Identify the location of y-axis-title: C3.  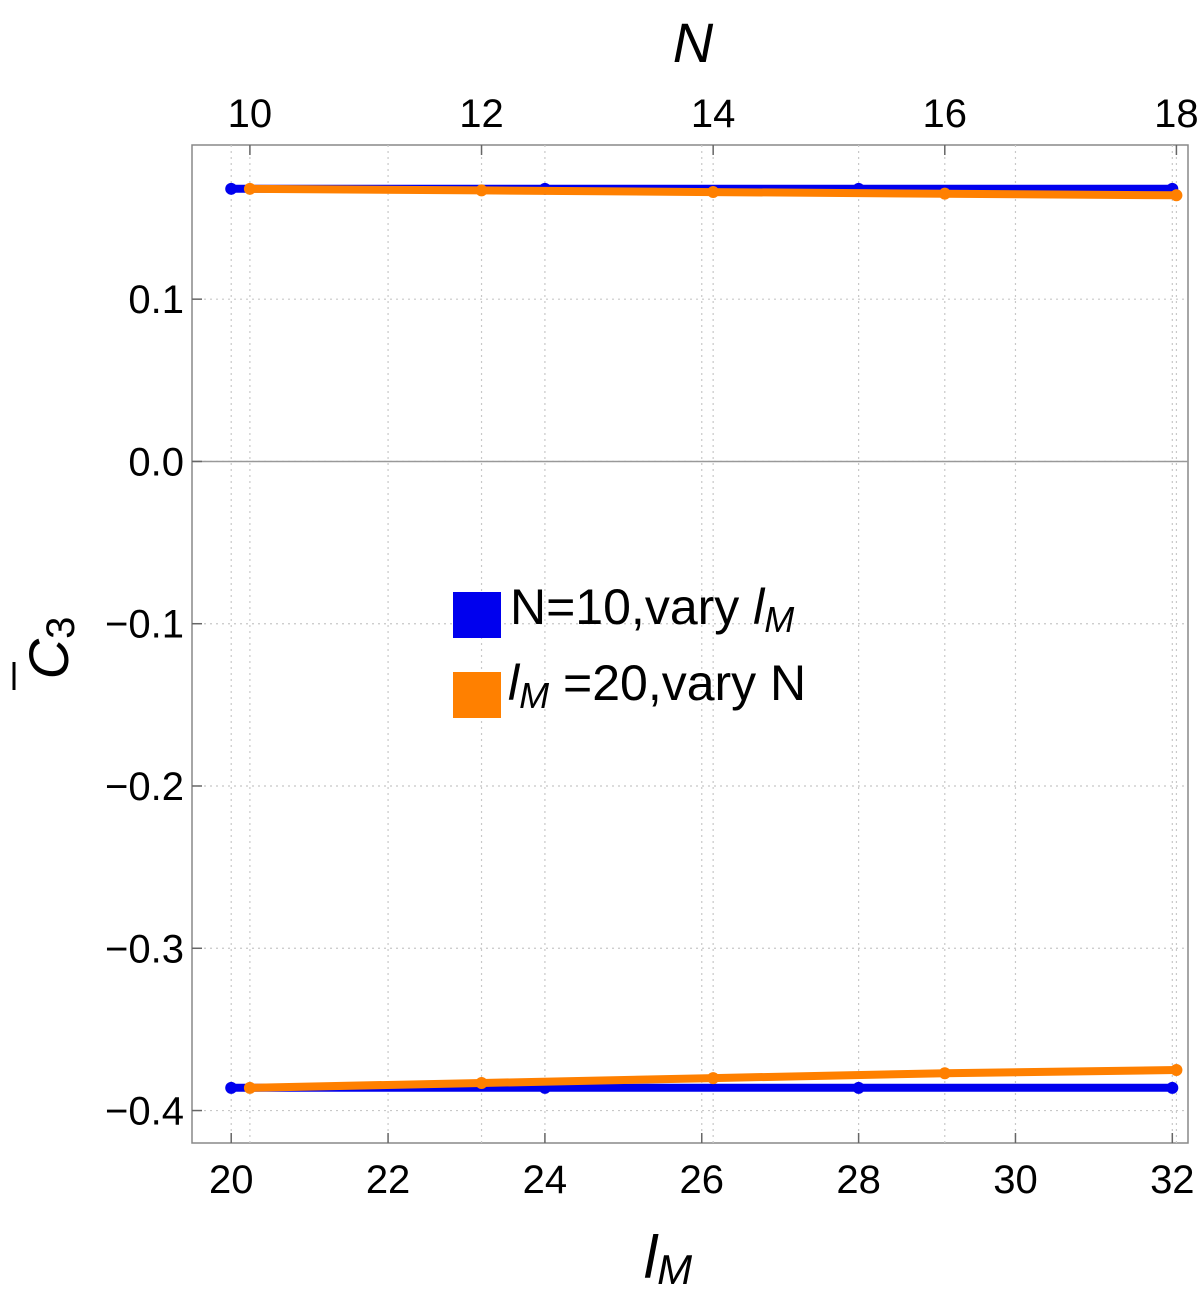
(47, 653).